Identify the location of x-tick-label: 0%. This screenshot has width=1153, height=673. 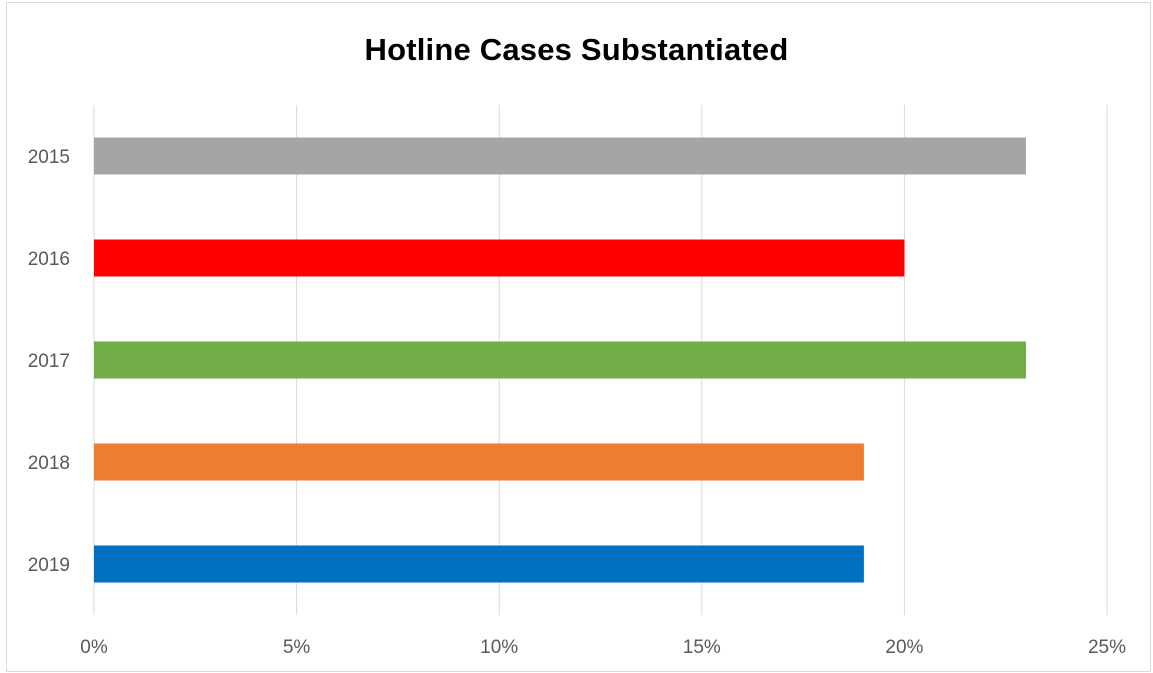
(94, 647).